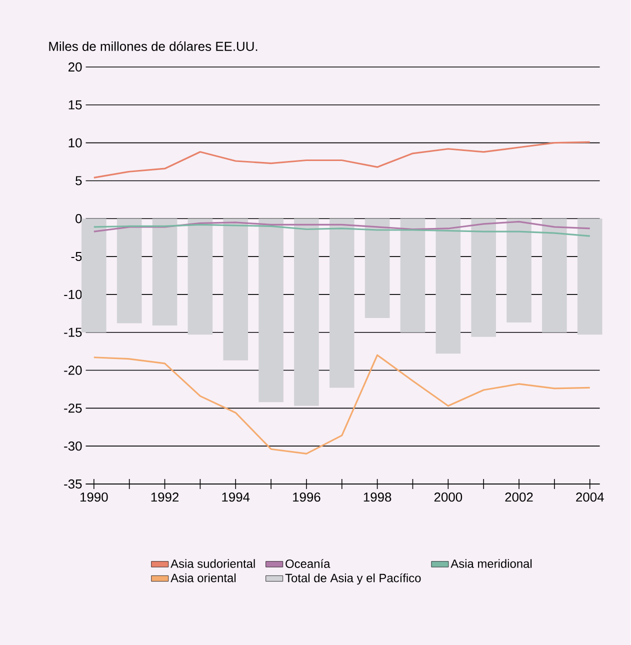 This screenshot has height=645, width=631. I want to click on x-tick-label: 2002, so click(519, 497).